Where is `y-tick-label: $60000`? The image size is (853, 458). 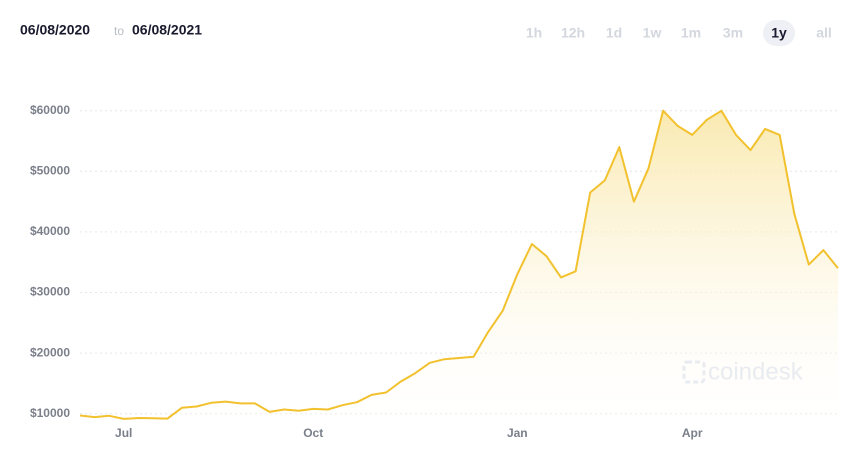
y-tick-label: $60000 is located at coordinates (50, 110).